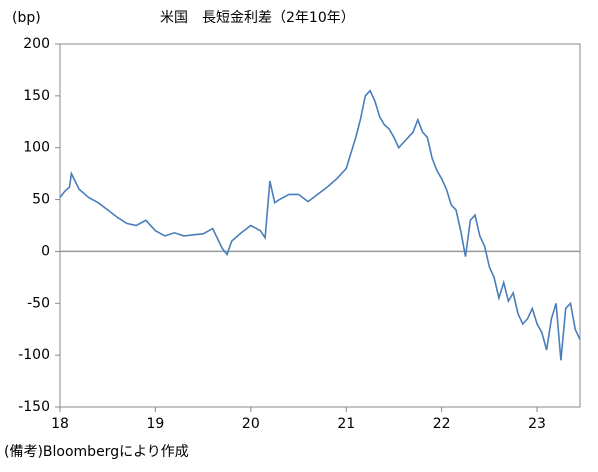  What do you see at coordinates (36, 44) in the screenshot?
I see `y-tick-label: 200` at bounding box center [36, 44].